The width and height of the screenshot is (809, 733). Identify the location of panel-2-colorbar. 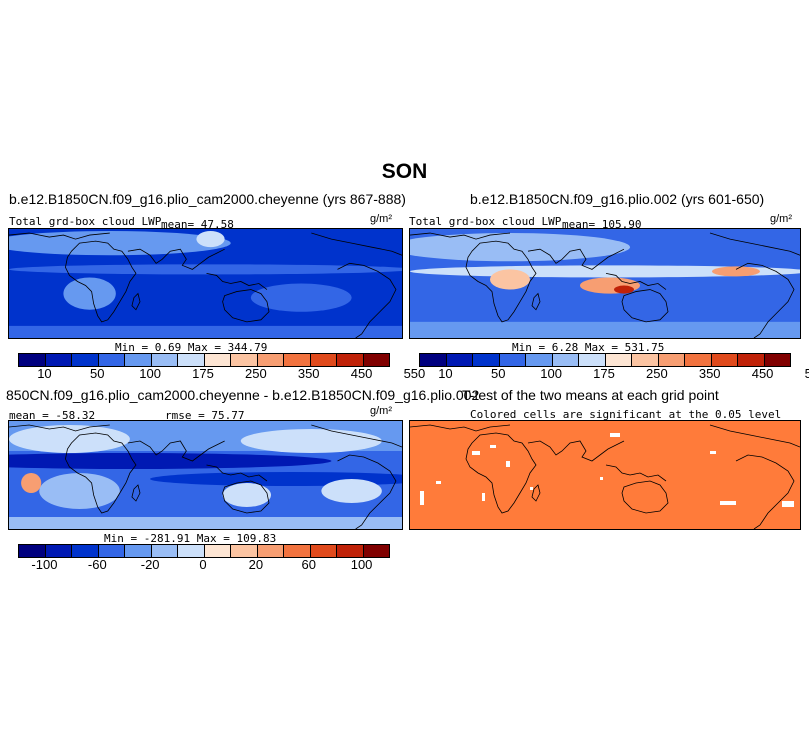
(605, 360).